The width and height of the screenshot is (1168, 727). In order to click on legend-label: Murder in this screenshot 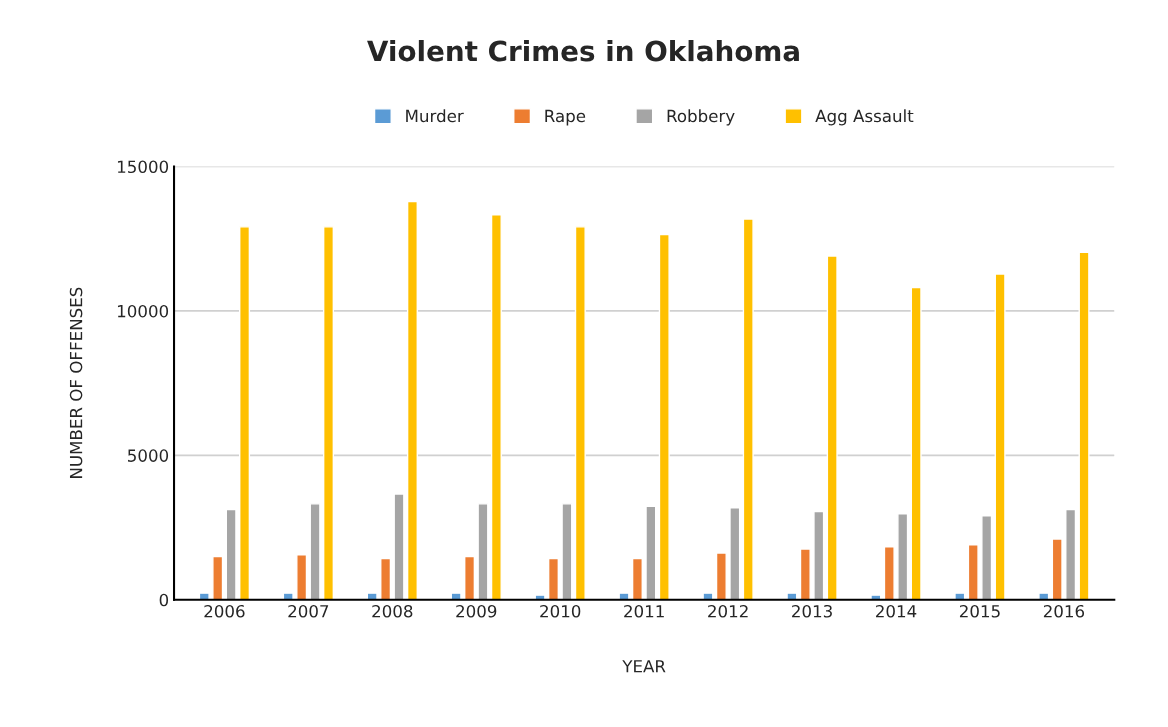, I will do `click(435, 116)`.